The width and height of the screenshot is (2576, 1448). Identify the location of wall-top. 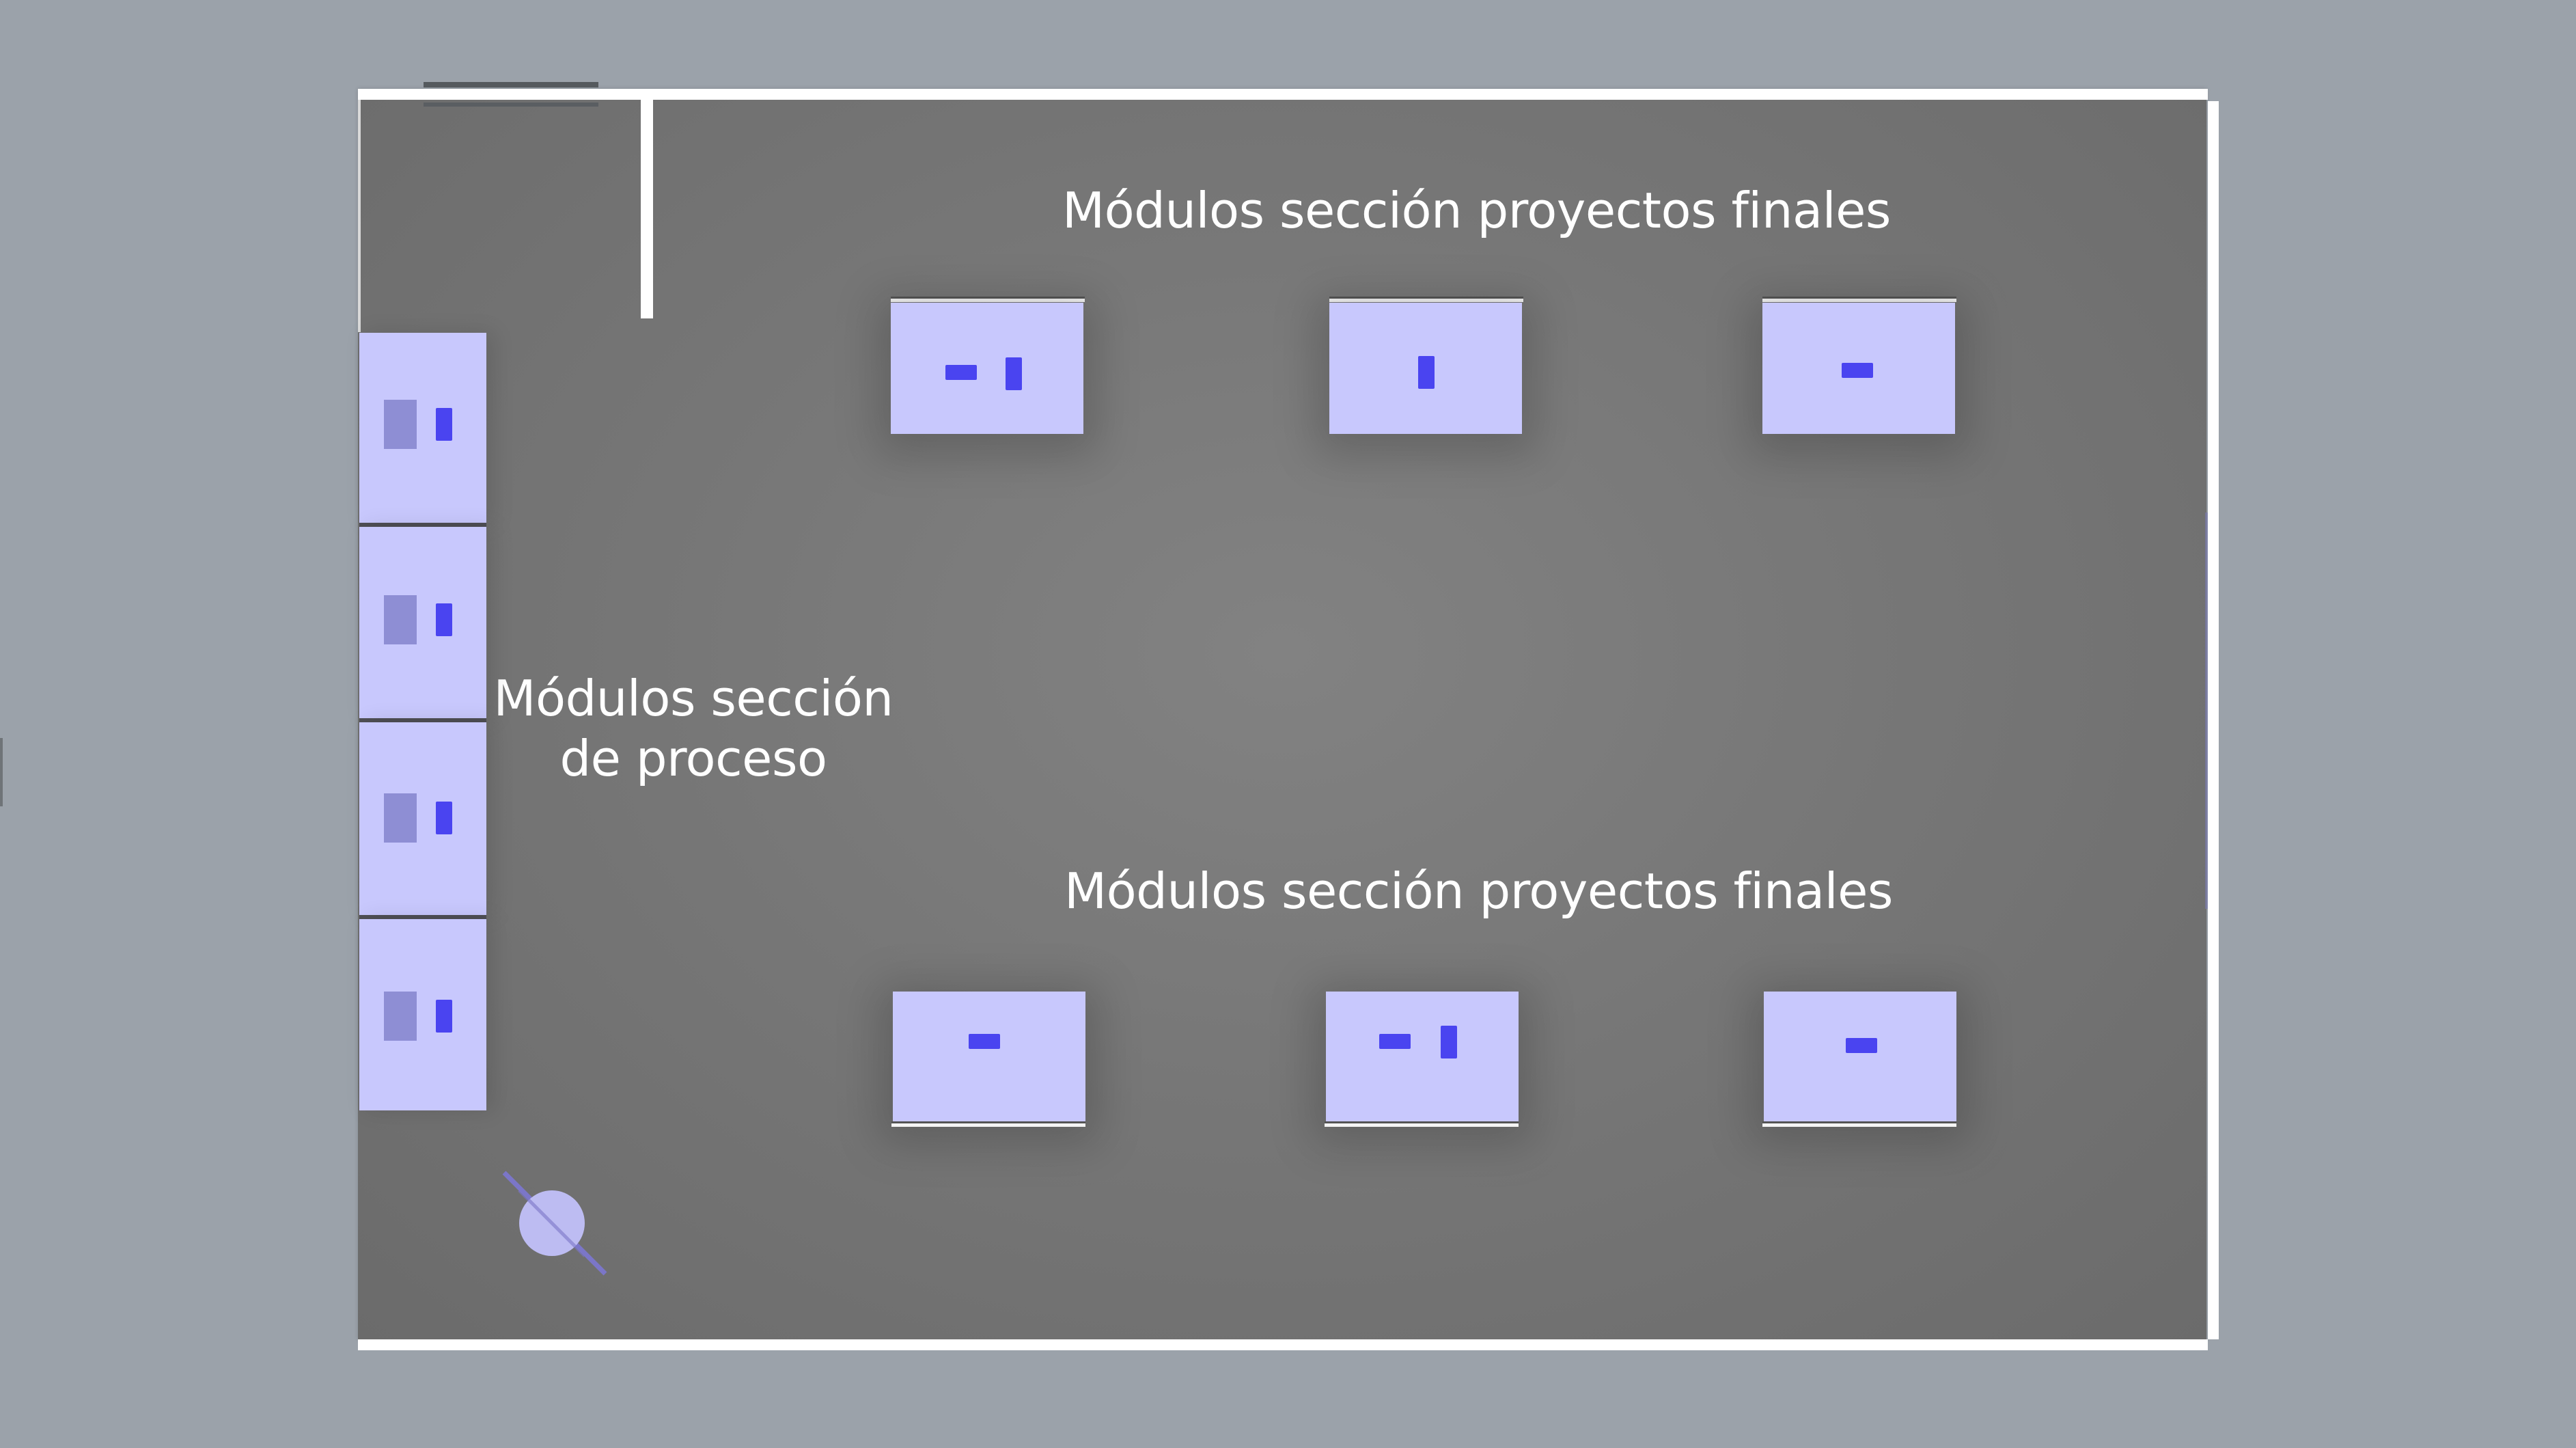
(1283, 94).